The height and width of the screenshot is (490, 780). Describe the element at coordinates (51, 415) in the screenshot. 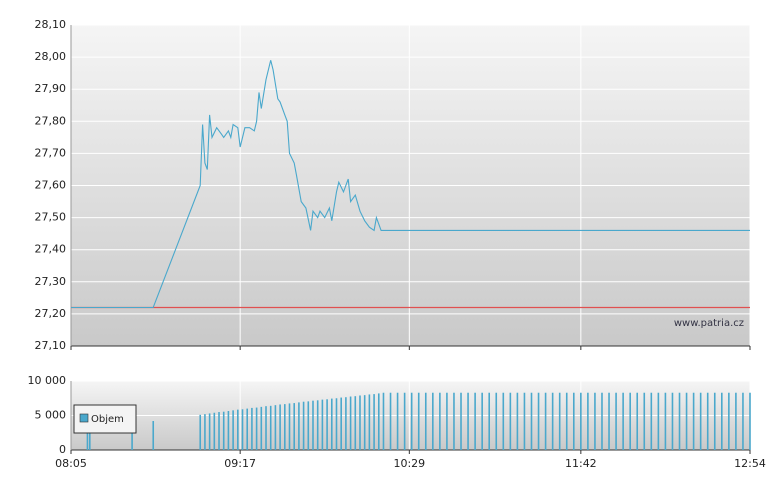

I see `y-tick-label: 5 000` at that location.